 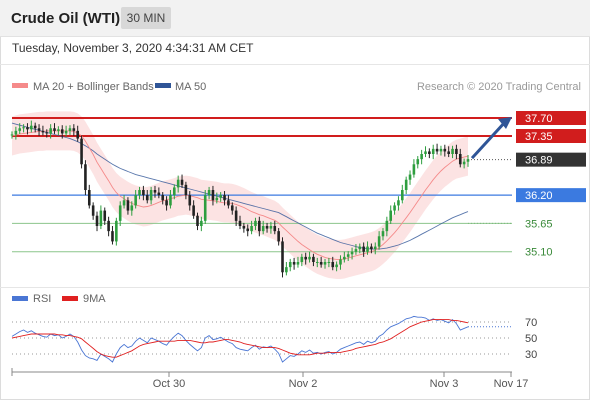 What do you see at coordinates (94, 299) in the screenshot?
I see `rsi-ma-legend-label: 9MA` at bounding box center [94, 299].